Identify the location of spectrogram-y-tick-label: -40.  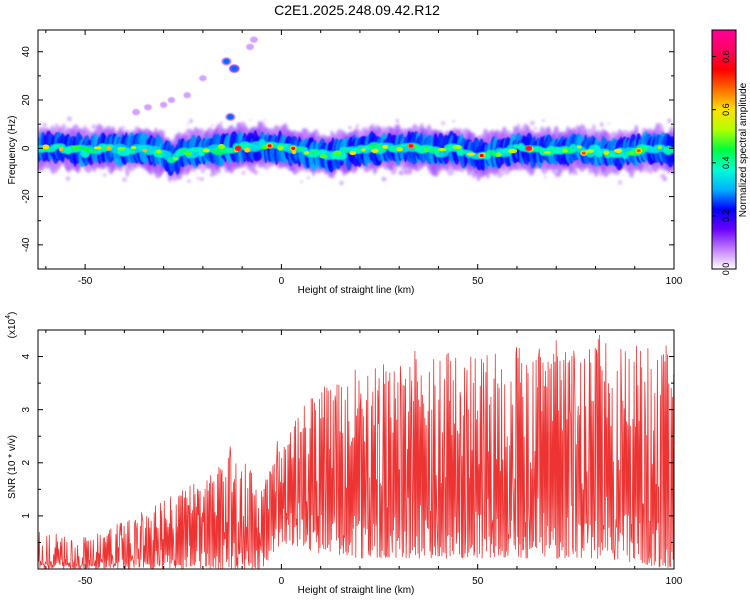
(26, 244).